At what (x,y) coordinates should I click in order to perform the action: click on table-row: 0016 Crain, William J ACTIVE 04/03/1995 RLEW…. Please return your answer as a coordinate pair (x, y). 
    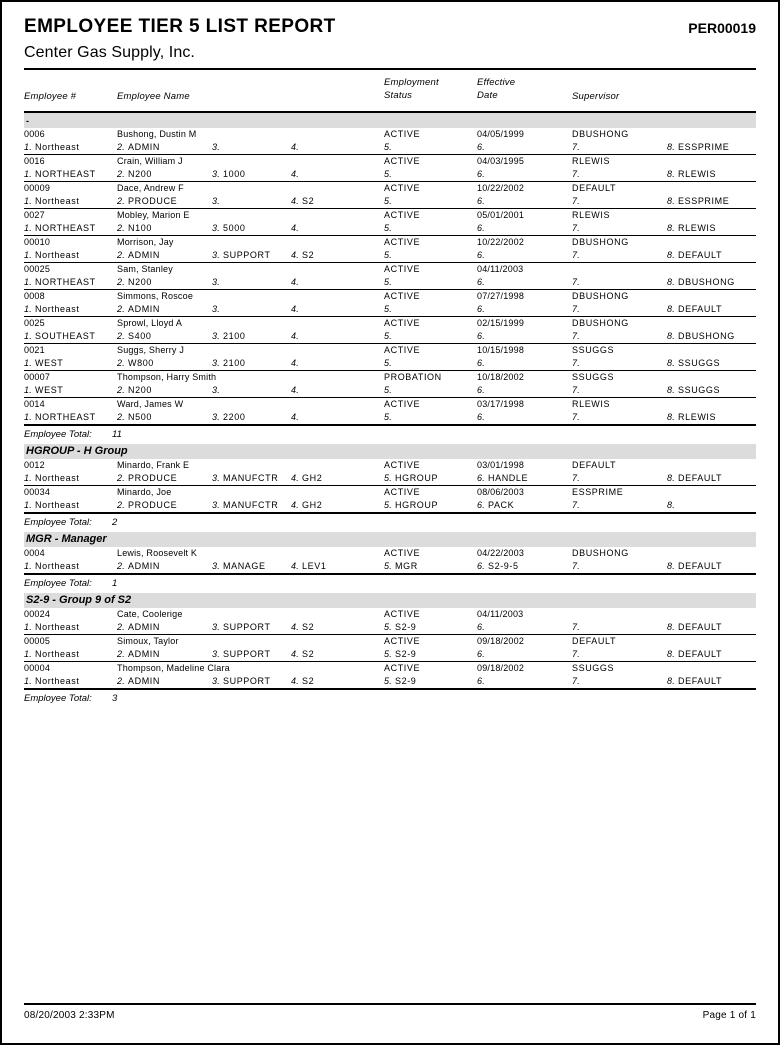
    Looking at the image, I should click on (390, 168).